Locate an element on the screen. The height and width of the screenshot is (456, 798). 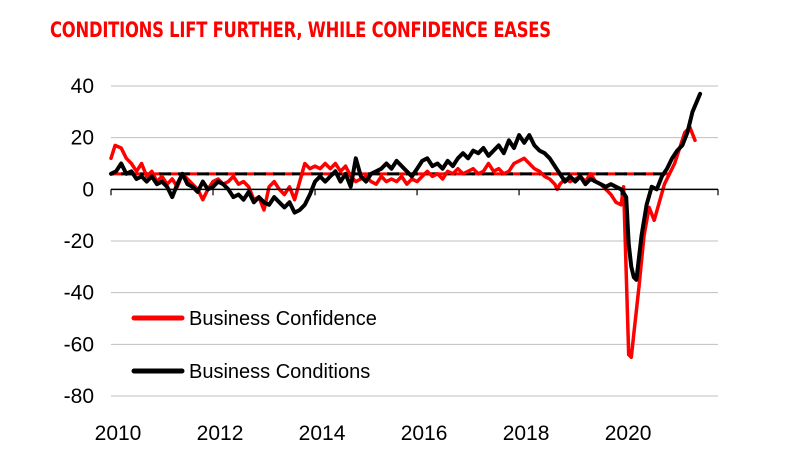
x-axis is located at coordinates (414, 192).